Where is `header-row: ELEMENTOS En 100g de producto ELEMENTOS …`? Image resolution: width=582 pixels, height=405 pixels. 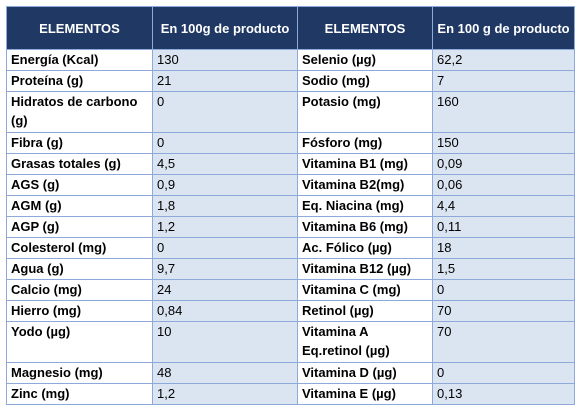
header-row: ELEMENTOS En 100g de producto ELEMENTOS … is located at coordinates (290, 28).